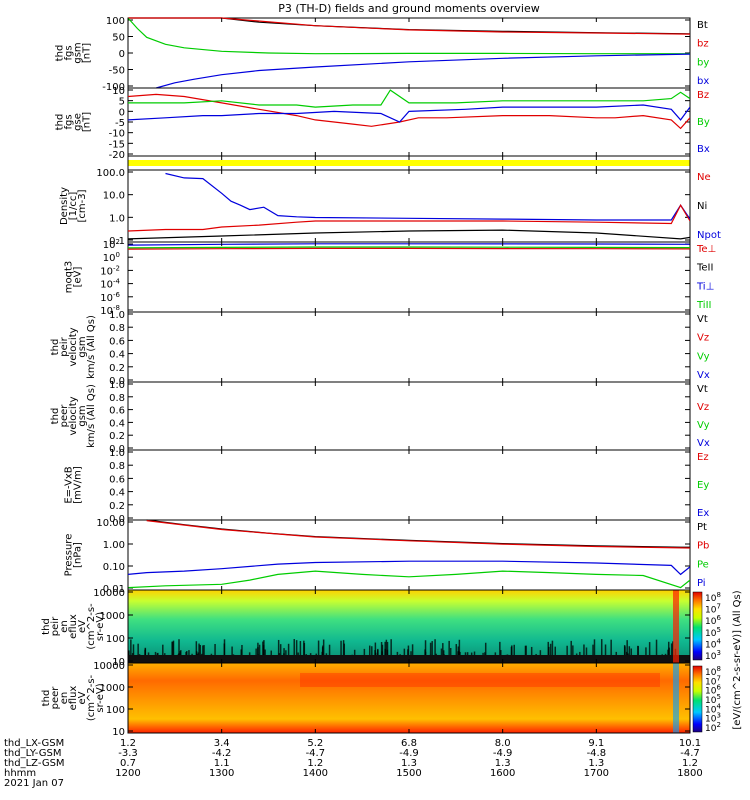  I want to click on ephemeris-value: 1.3, so click(596, 763).